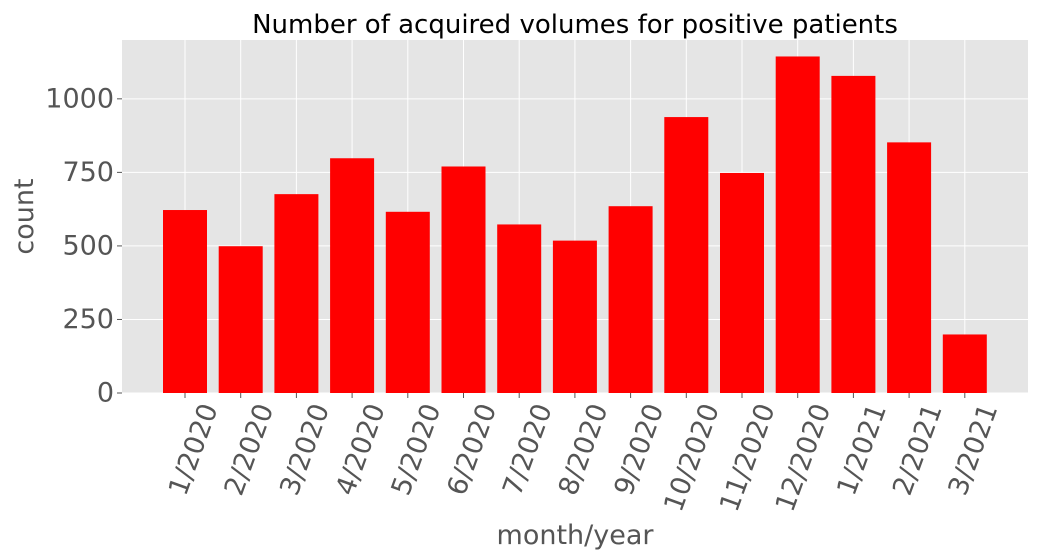  What do you see at coordinates (240, 319) in the screenshot?
I see `bar-2-2020` at bounding box center [240, 319].